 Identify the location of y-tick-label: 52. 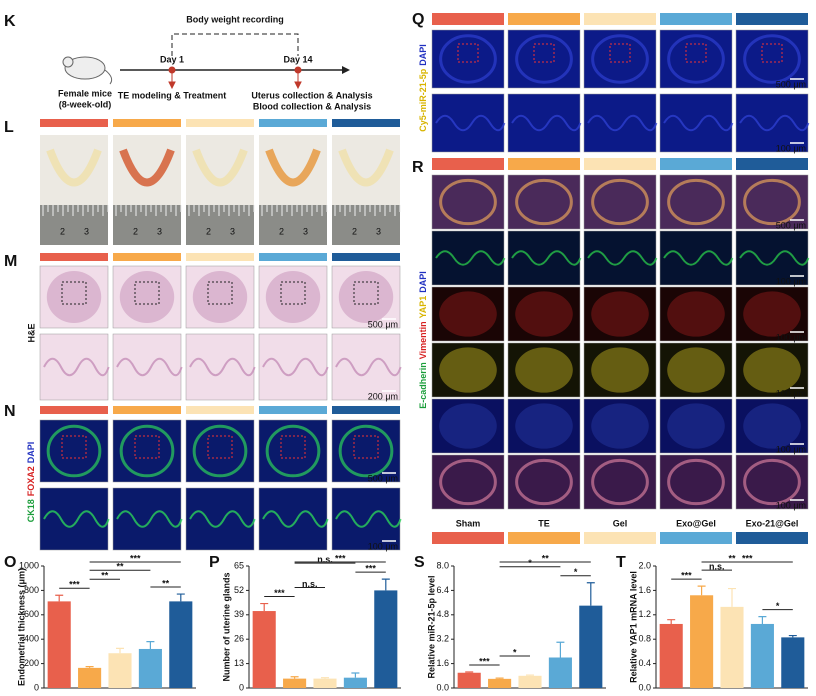
(239, 590).